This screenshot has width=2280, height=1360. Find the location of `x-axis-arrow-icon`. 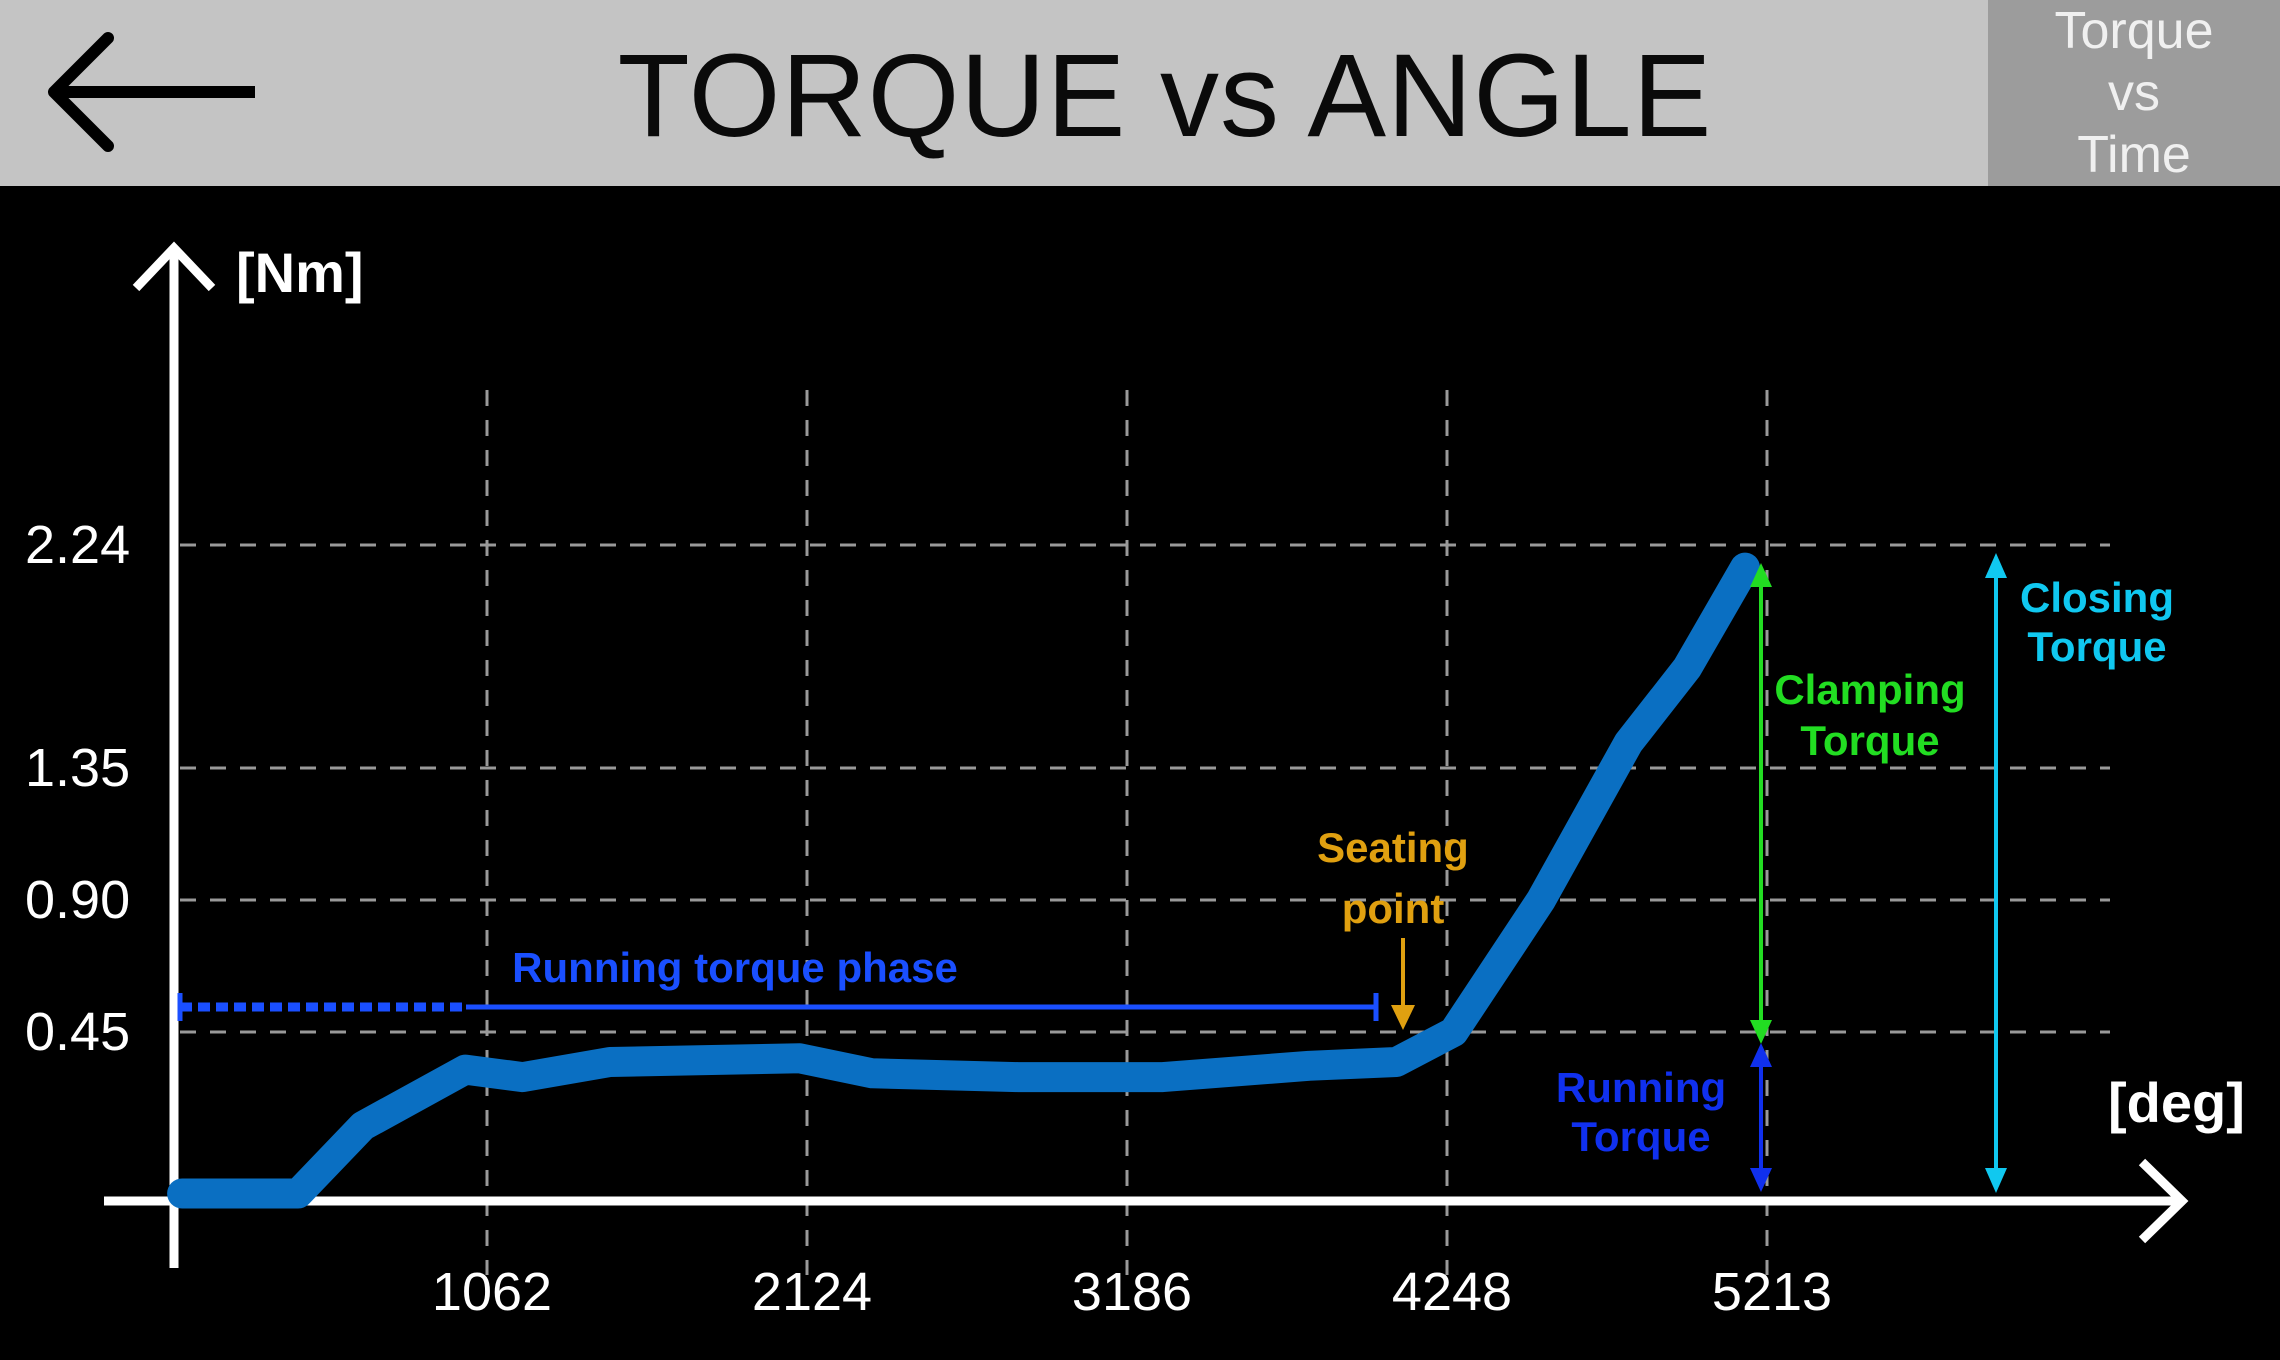

x-axis-arrow-icon is located at coordinates (2163, 1201).